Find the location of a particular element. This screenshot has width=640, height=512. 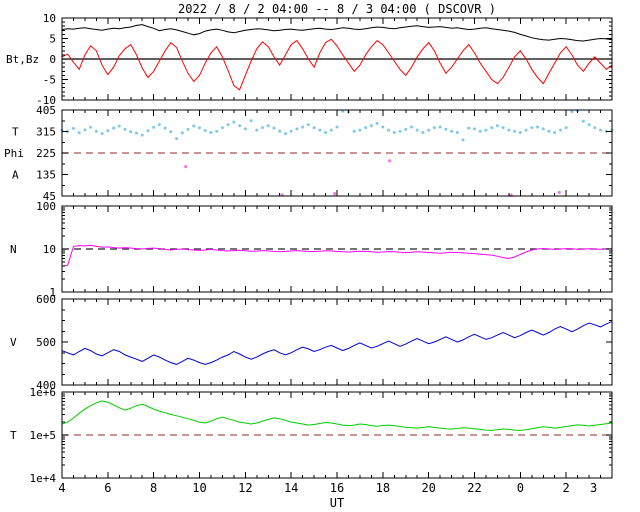

x-tick-label: 20 is located at coordinates (428, 488).